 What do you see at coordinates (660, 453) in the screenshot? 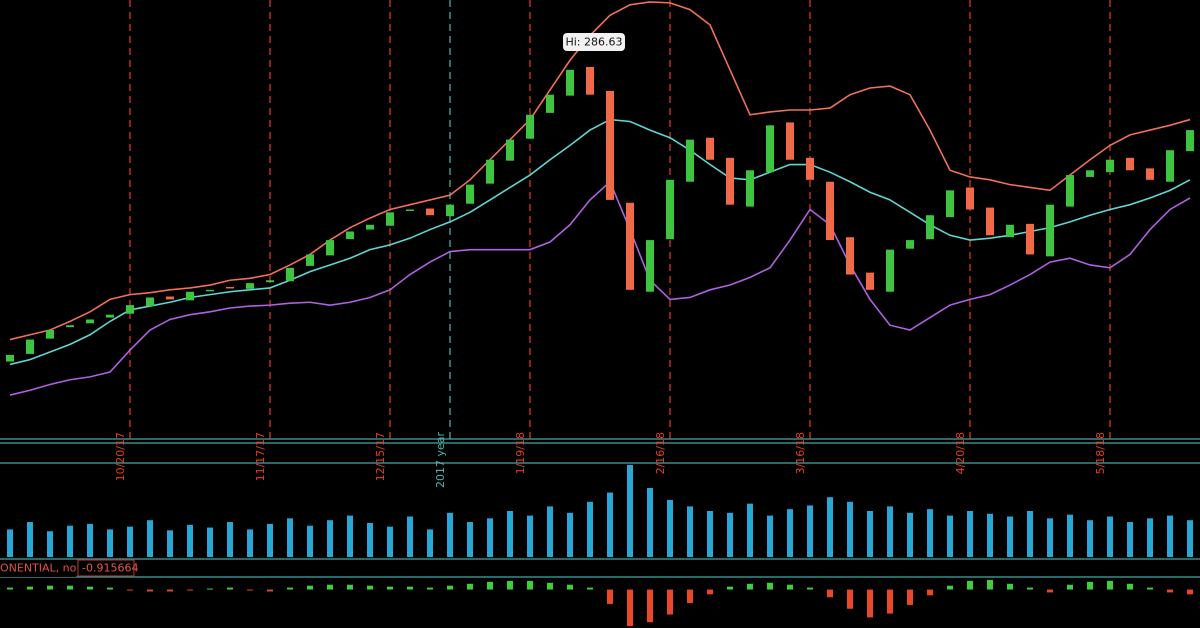
I see `date-label: 2/16/18` at bounding box center [660, 453].